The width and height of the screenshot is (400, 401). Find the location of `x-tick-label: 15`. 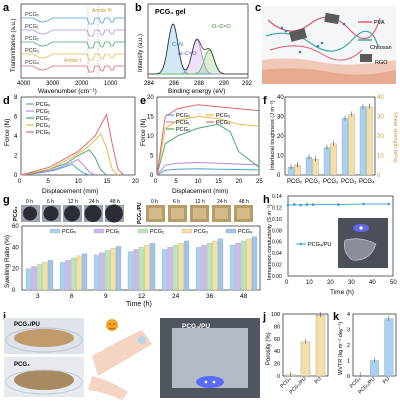

x-tick-label: 15 is located at coordinates (218, 182).